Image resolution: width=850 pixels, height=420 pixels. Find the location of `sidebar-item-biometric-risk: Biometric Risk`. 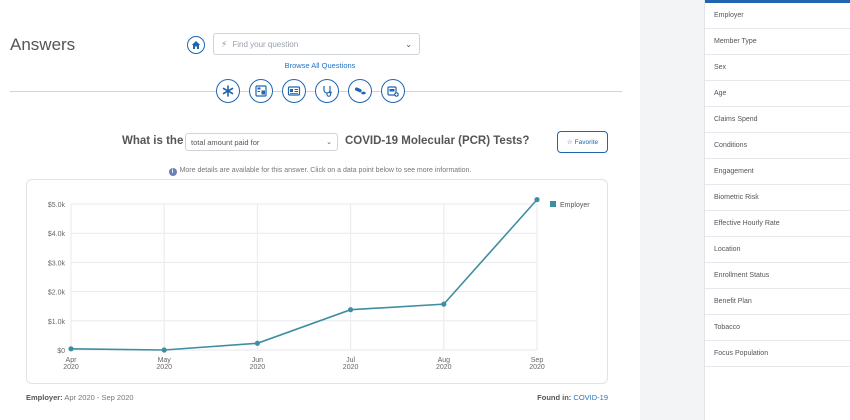

sidebar-item-biometric-risk: Biometric Risk is located at coordinates (777, 198).